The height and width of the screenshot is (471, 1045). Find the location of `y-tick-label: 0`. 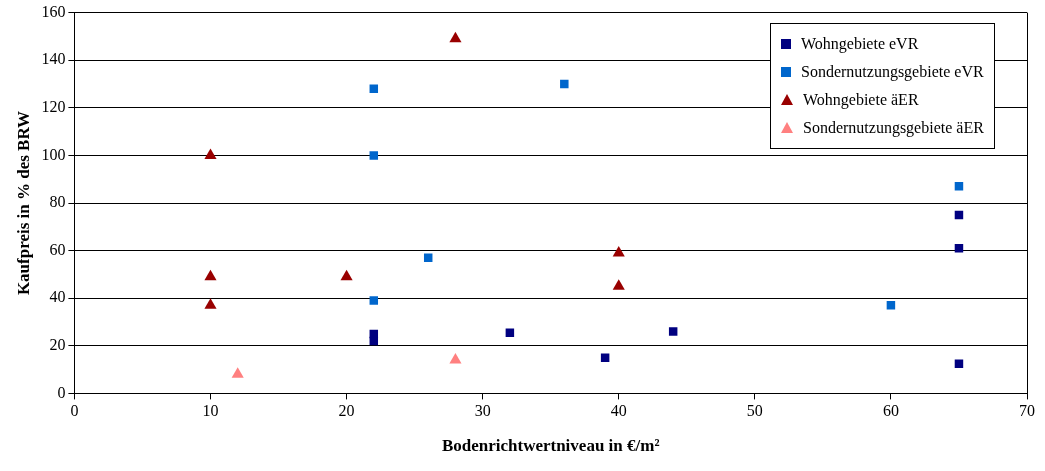

y-tick-label: 0 is located at coordinates (61, 392).